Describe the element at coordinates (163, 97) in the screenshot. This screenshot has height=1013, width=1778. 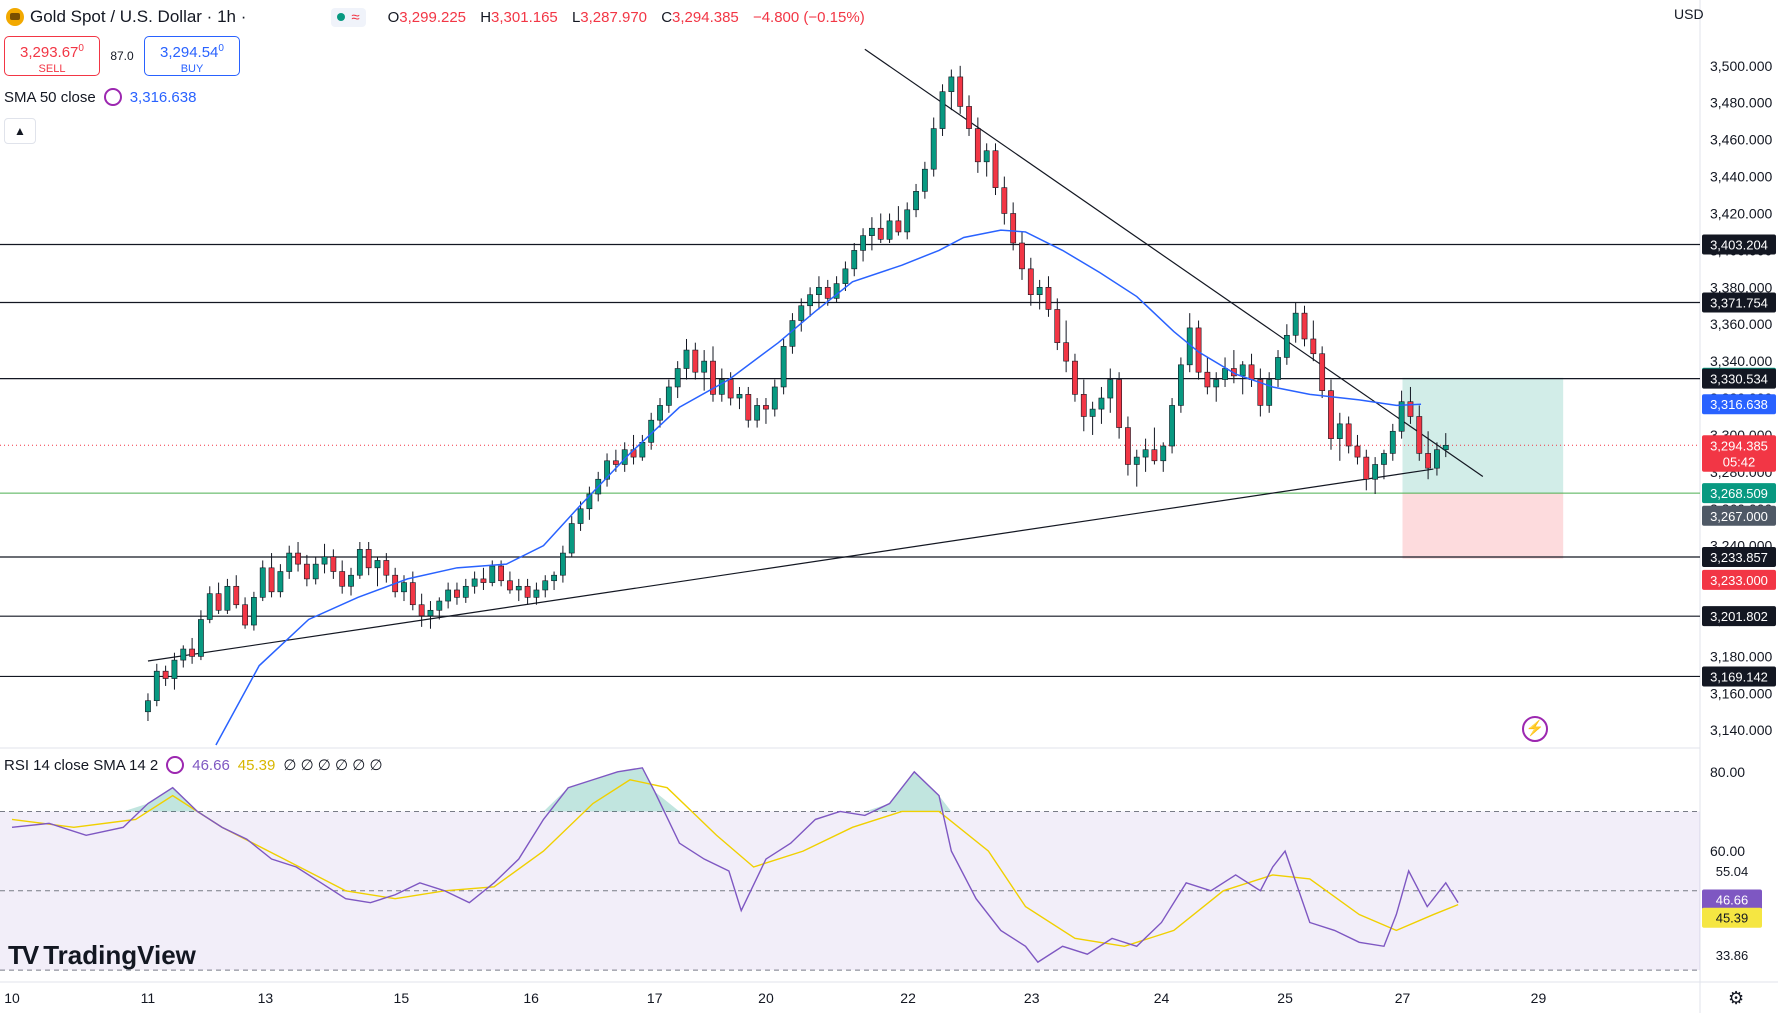
I see `sma-value: 3,316.638` at that location.